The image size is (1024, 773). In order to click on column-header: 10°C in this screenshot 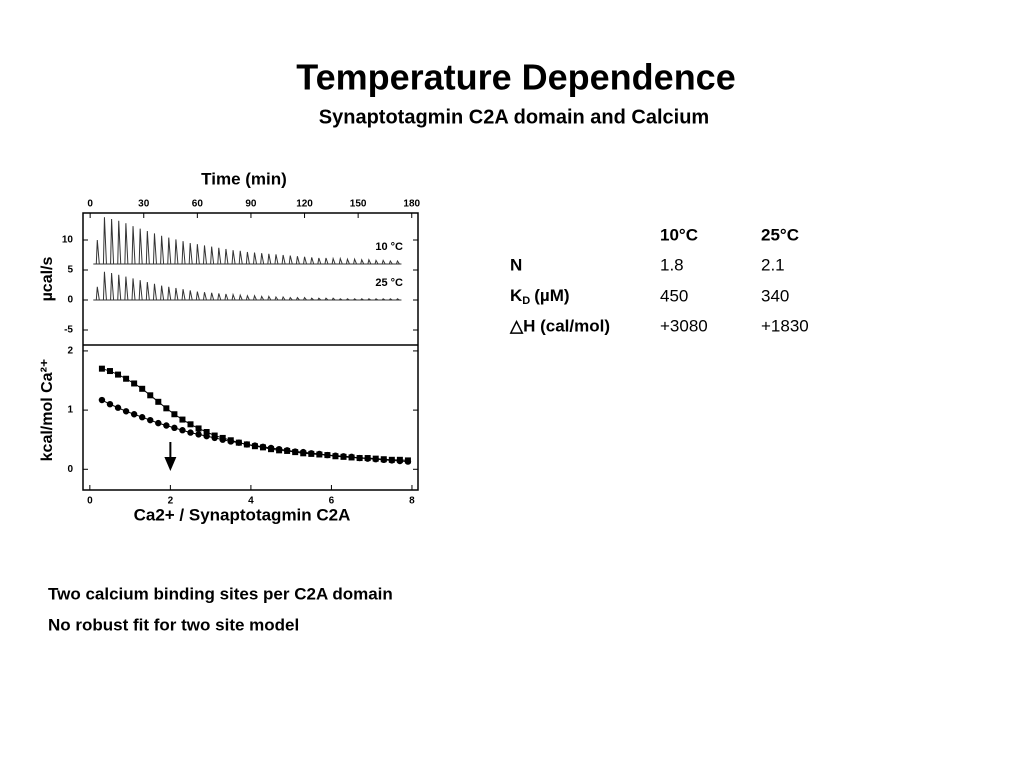, I will do `click(679, 234)`.